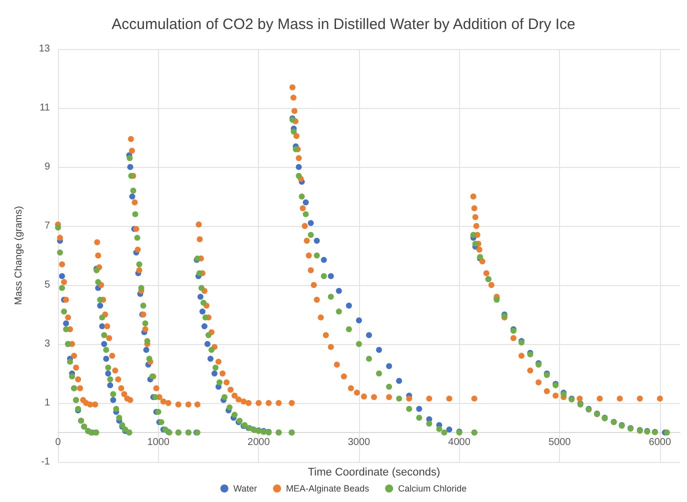 This screenshot has width=687, height=502. What do you see at coordinates (344, 24) in the screenshot?
I see `chart-title: Accumulation of CO2 by Mass in Distilled Water by Addition of Dry Ice` at bounding box center [344, 24].